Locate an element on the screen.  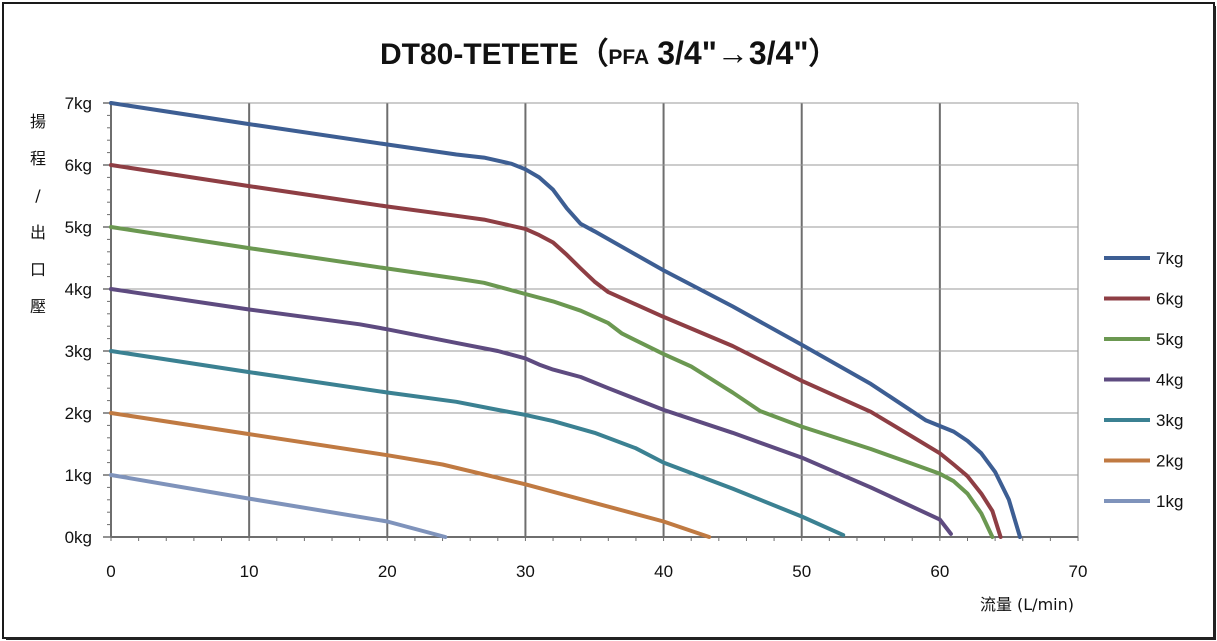
legend-label-6kg: 6kg is located at coordinates (1169, 299).